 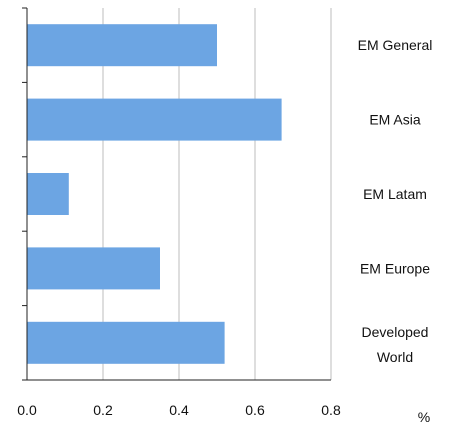 I want to click on x-tick-labels: 0.0 0.2 0.4 0.6 0.8, so click(x=179, y=410).